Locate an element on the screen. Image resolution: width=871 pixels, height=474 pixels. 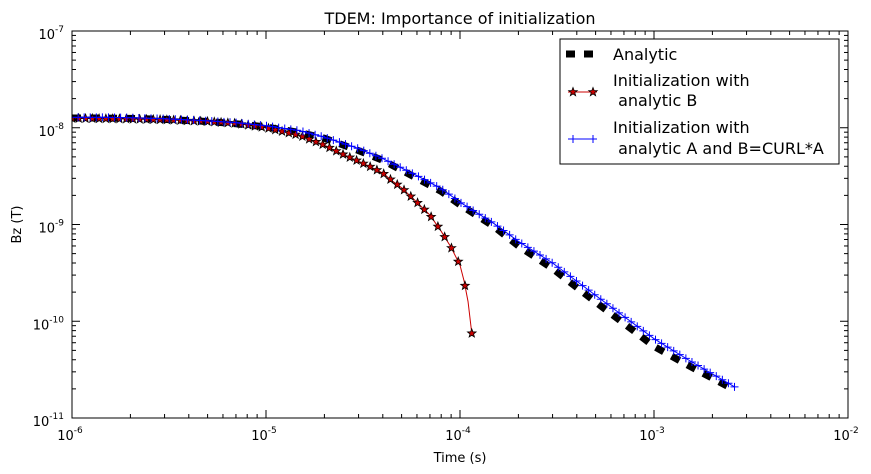
x-axis-label: Time (s) is located at coordinates (460, 458).